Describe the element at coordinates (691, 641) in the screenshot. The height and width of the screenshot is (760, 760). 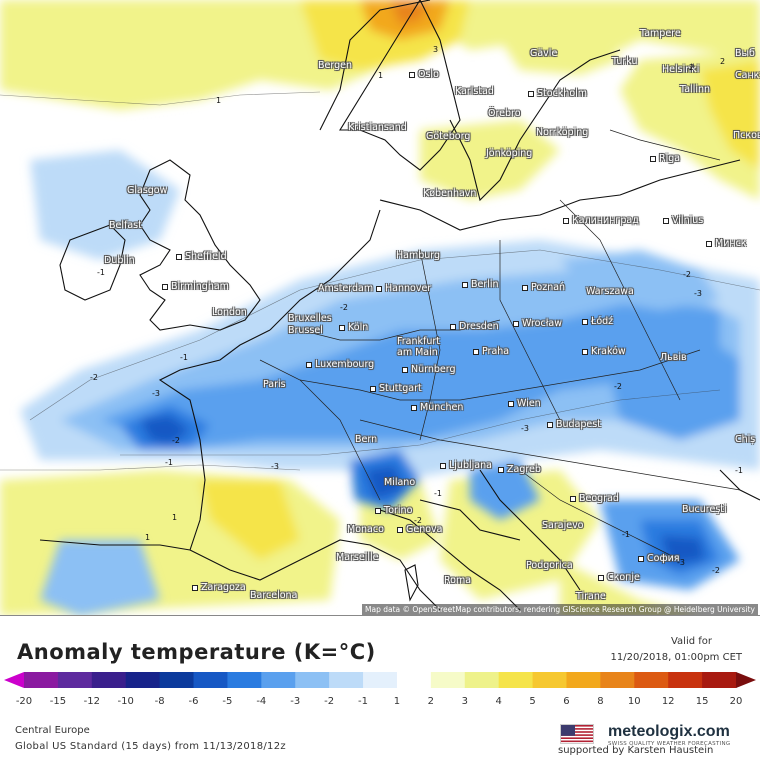
I see `valid-for-label: Valid for` at that location.